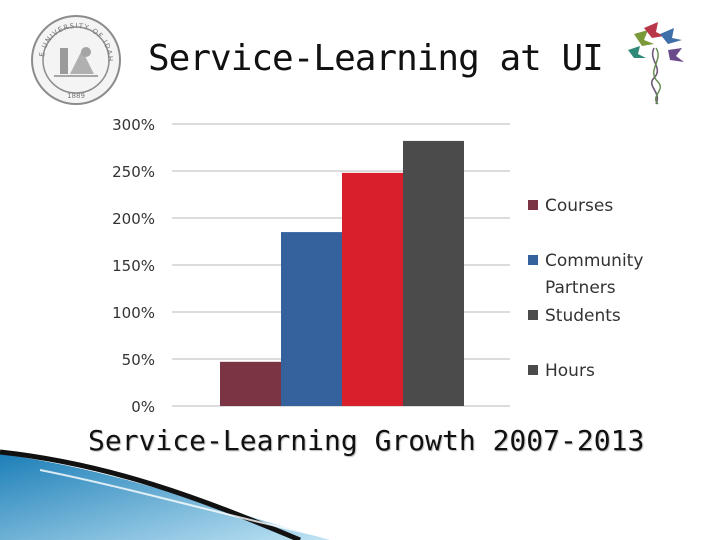 Image resolution: width=720 pixels, height=540 pixels. I want to click on legend-label: Partners, so click(580, 288).